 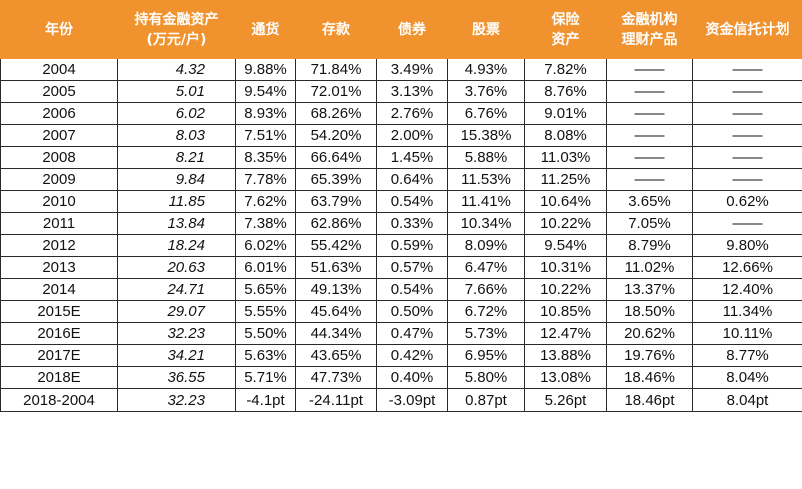 What do you see at coordinates (176, 333) in the screenshot?
I see `financial-assets-cell: 32.23` at bounding box center [176, 333].